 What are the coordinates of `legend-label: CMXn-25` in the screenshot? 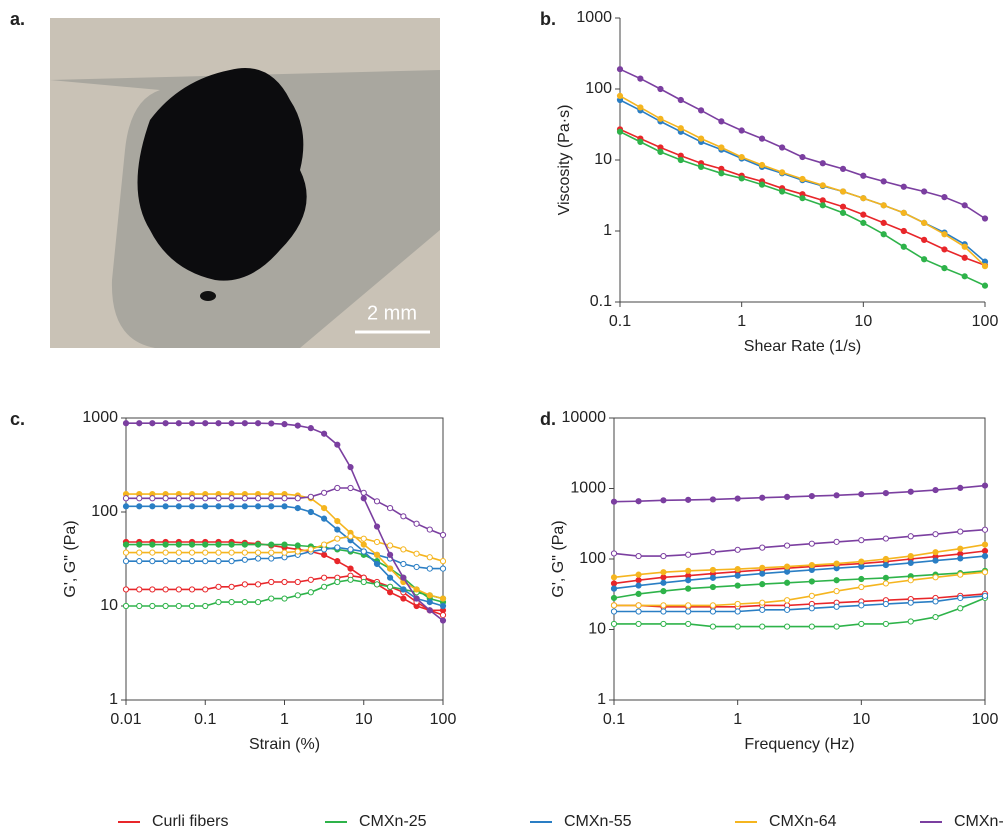 It's located at (393, 821).